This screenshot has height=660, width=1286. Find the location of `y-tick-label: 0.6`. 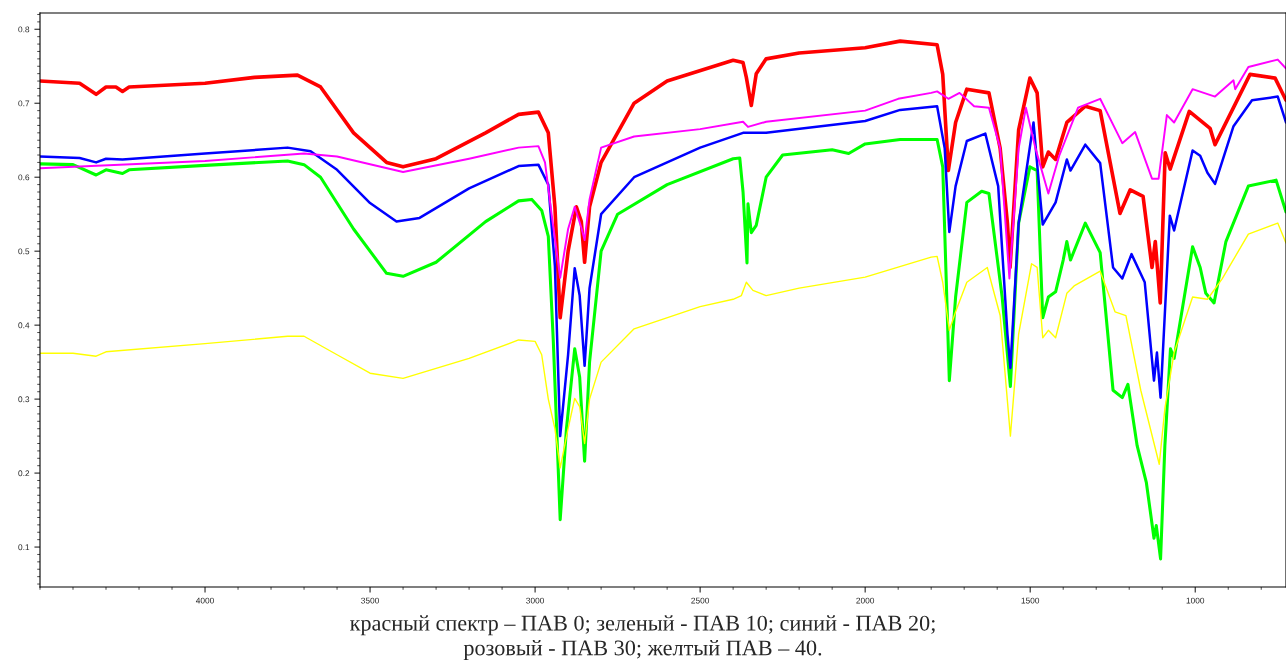

y-tick-label: 0.6 is located at coordinates (24, 177).